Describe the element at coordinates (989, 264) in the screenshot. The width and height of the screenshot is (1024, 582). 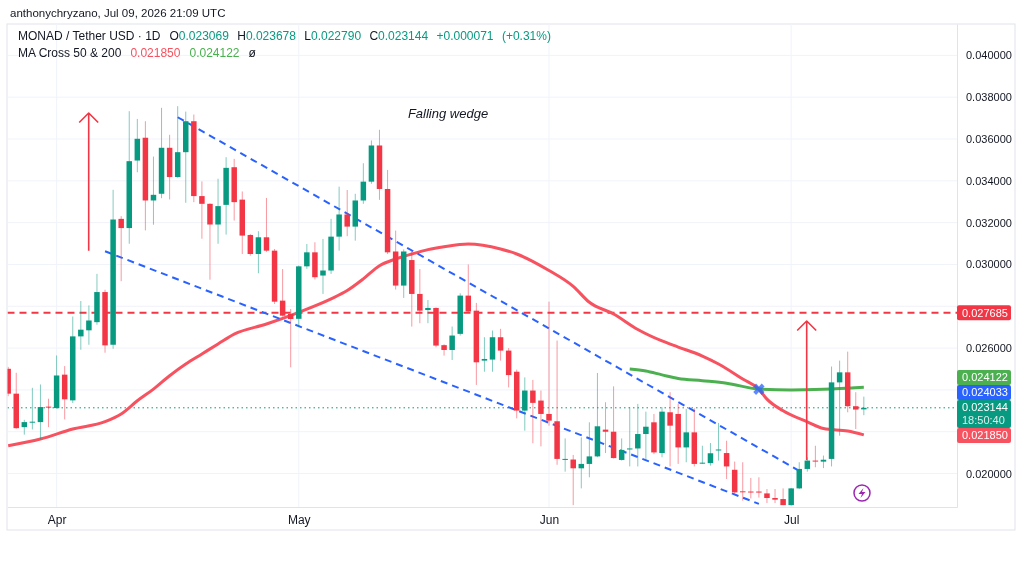
I see `y-tick-label: 0.030000` at that location.